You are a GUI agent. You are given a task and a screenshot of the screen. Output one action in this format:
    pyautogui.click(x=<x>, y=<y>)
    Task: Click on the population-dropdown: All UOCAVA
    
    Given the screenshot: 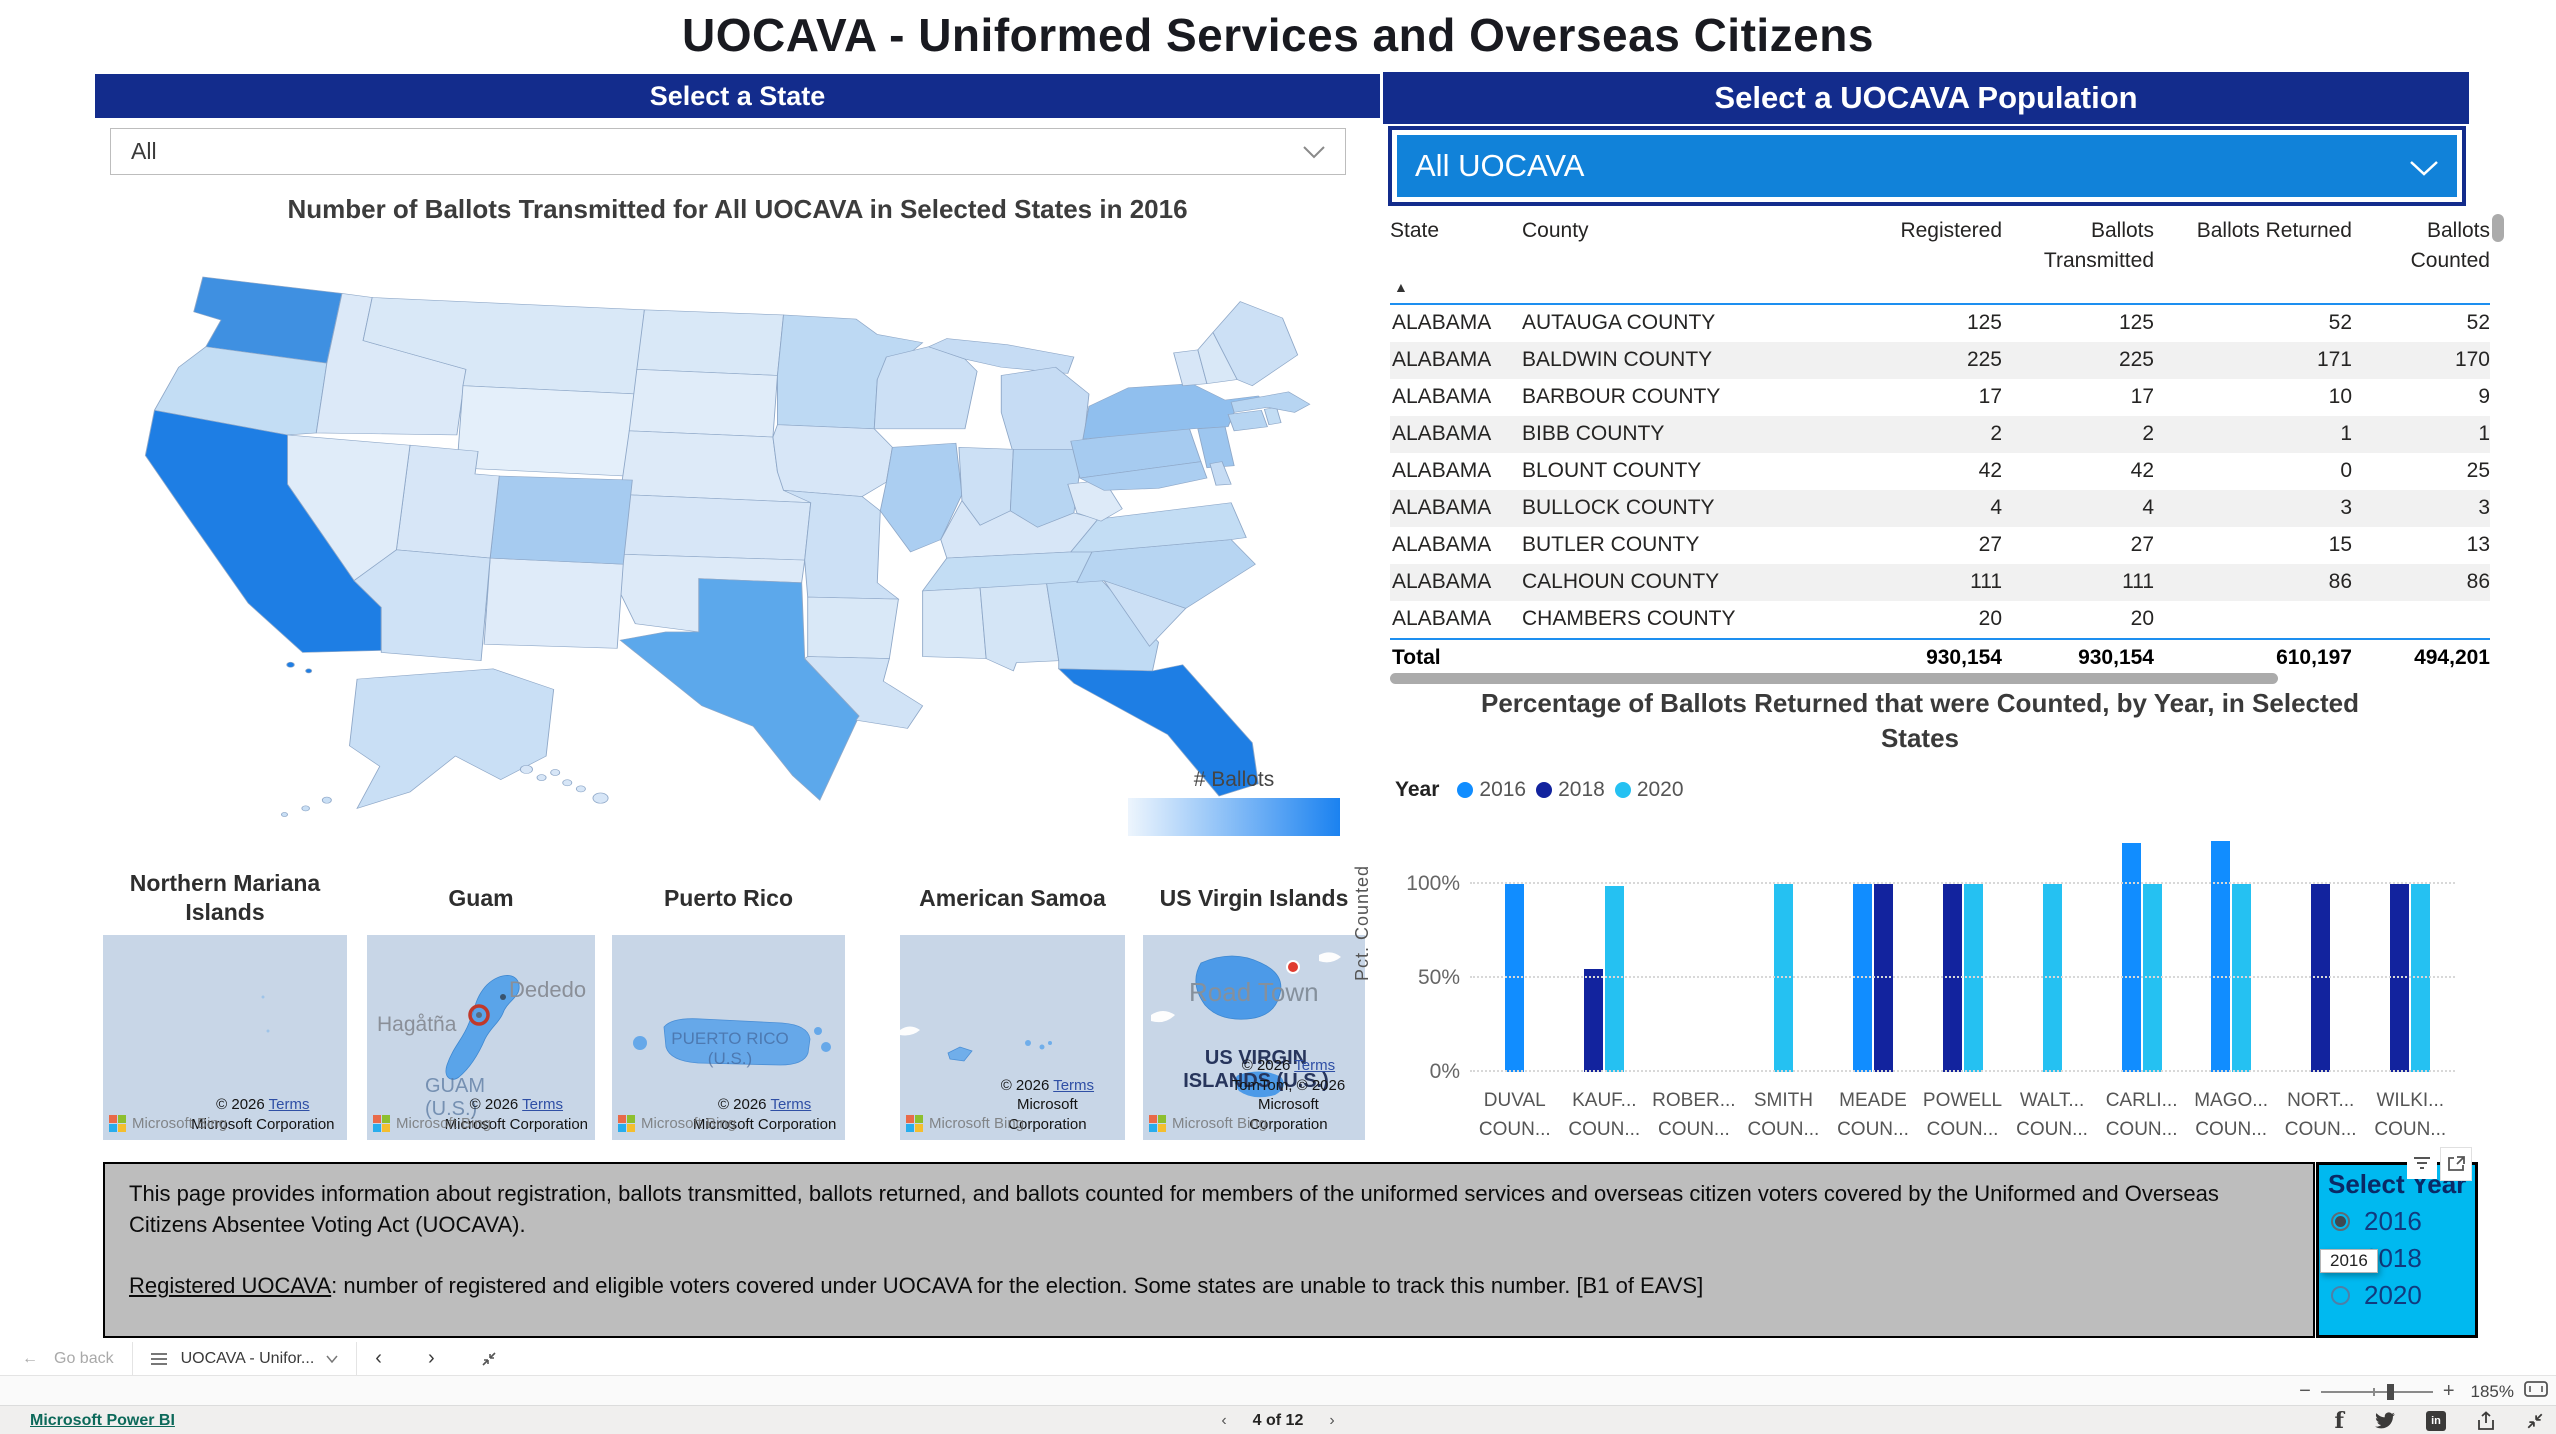 What is the action you would take?
    pyautogui.click(x=1927, y=166)
    